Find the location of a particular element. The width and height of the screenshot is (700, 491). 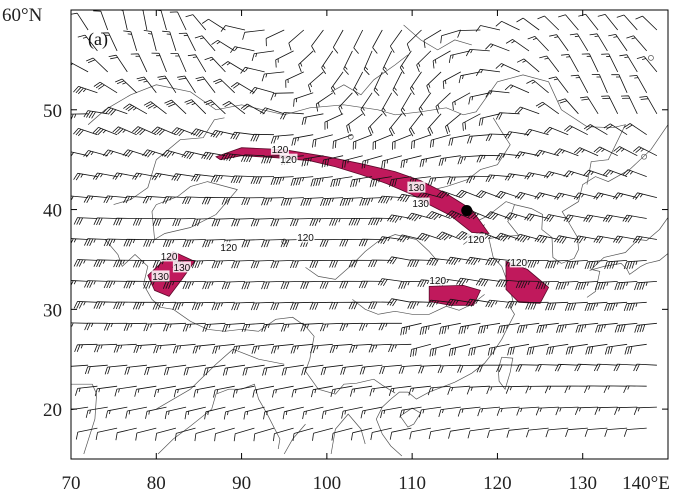

contour-label: 130 is located at coordinates (160, 276).